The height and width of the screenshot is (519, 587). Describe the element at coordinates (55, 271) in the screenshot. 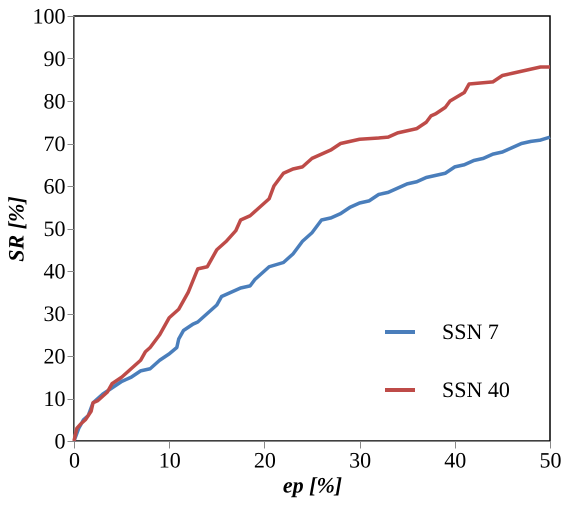

I see `y-tick-label: 40` at that location.